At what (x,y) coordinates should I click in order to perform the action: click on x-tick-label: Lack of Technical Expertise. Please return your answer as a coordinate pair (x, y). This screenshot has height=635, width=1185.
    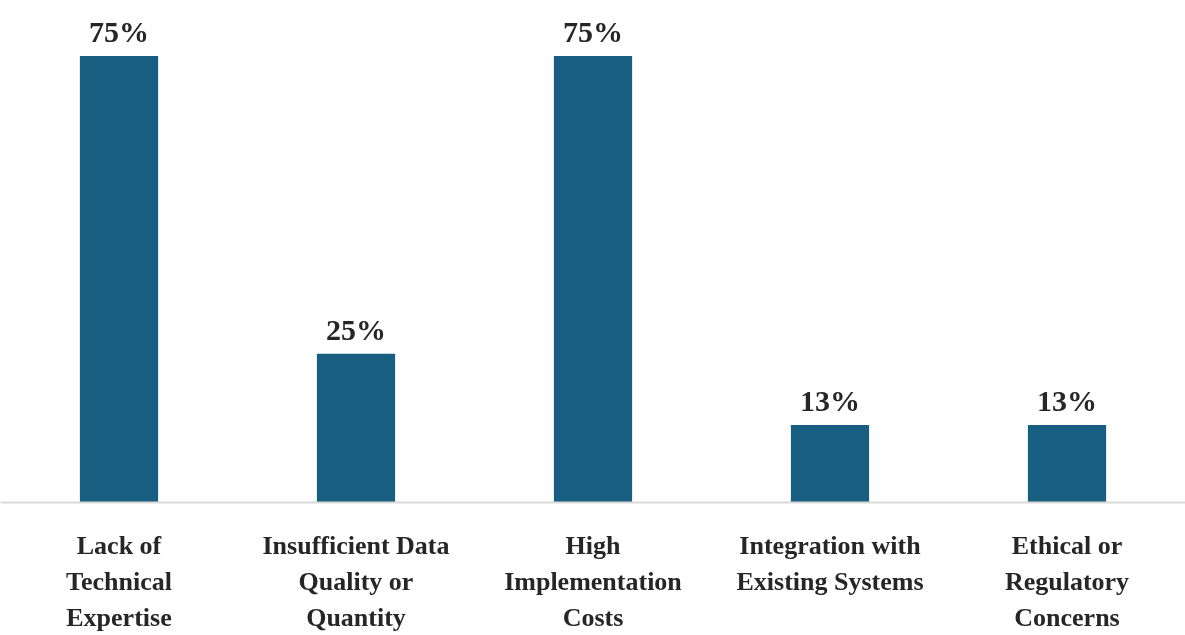
    Looking at the image, I should click on (119, 581).